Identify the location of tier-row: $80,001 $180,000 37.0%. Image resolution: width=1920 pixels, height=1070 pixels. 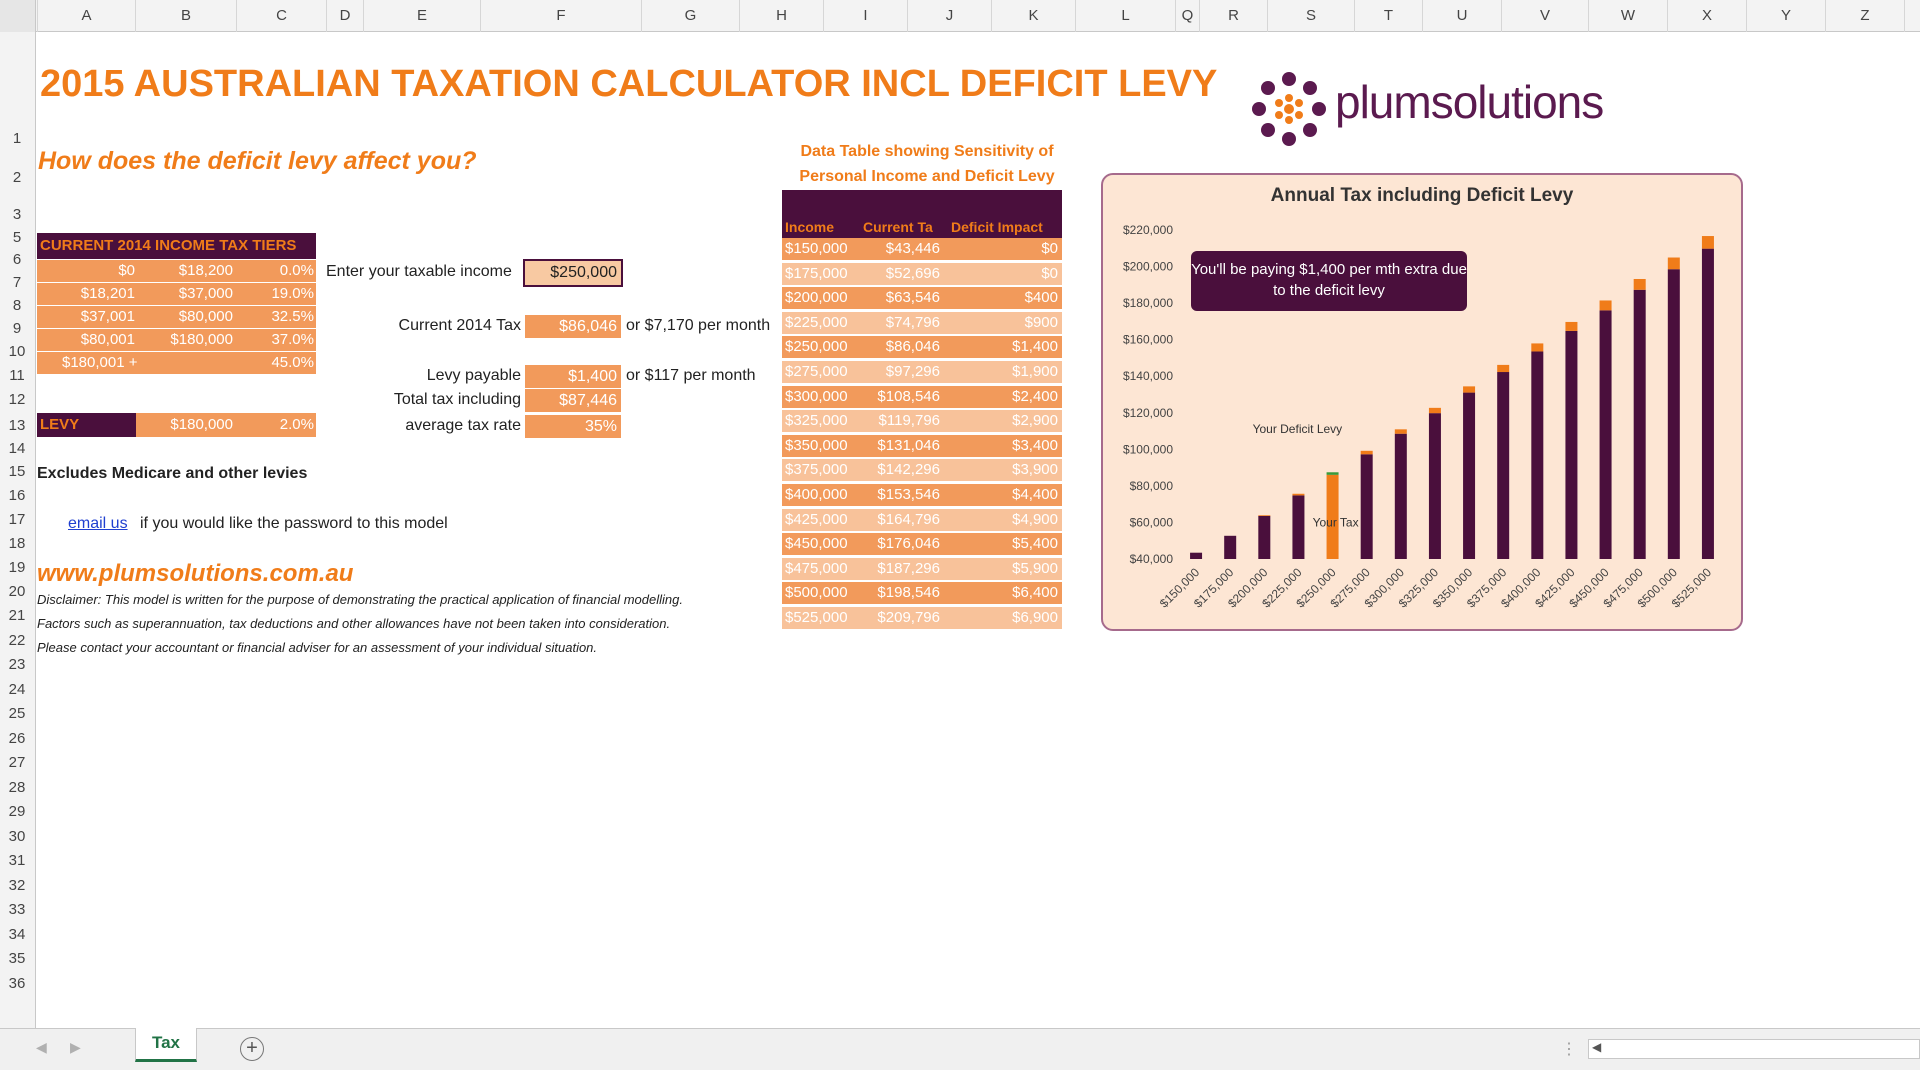
(176, 340).